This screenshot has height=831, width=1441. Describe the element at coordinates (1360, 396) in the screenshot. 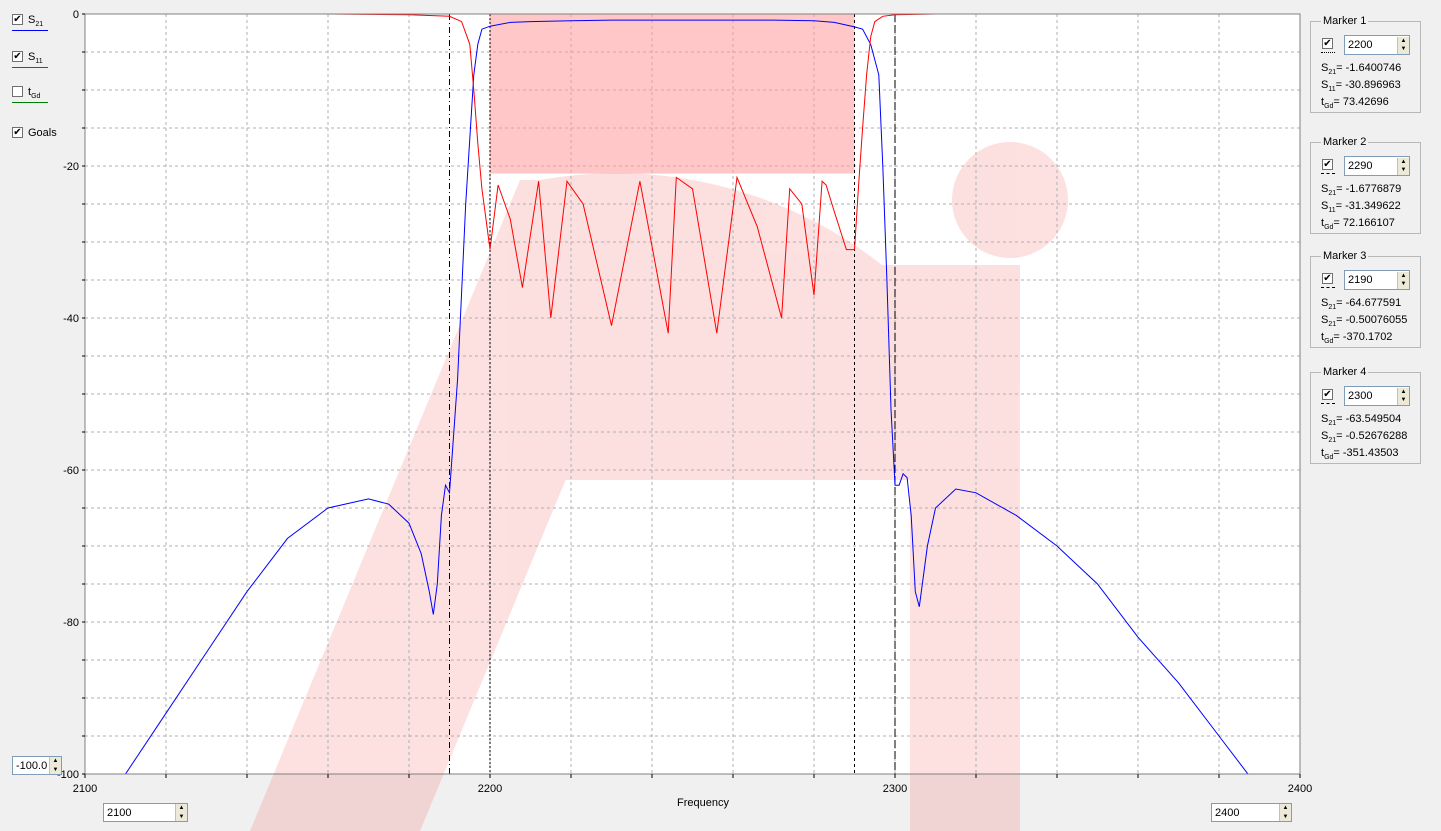

I see `marker-frequency-value: 2300` at that location.